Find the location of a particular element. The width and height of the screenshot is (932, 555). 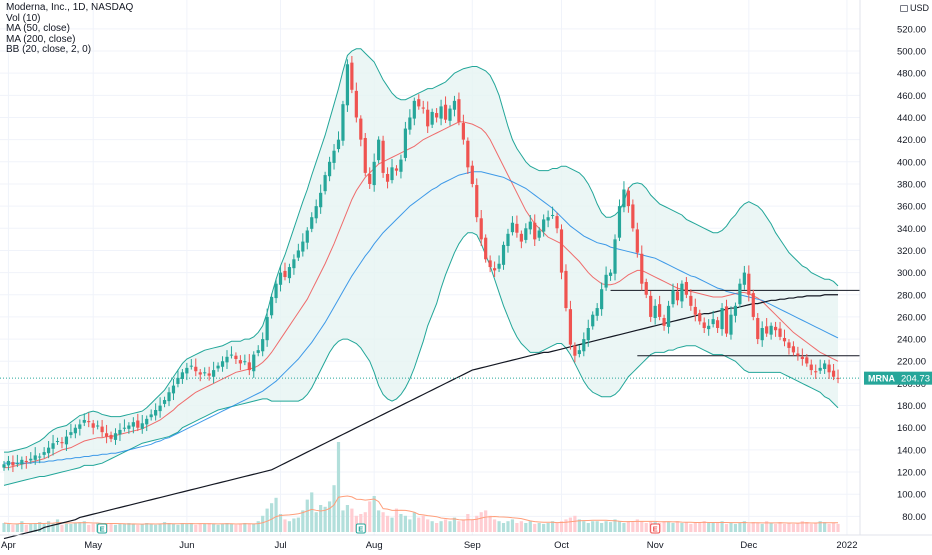

x-tick-label: Apr is located at coordinates (8, 545).